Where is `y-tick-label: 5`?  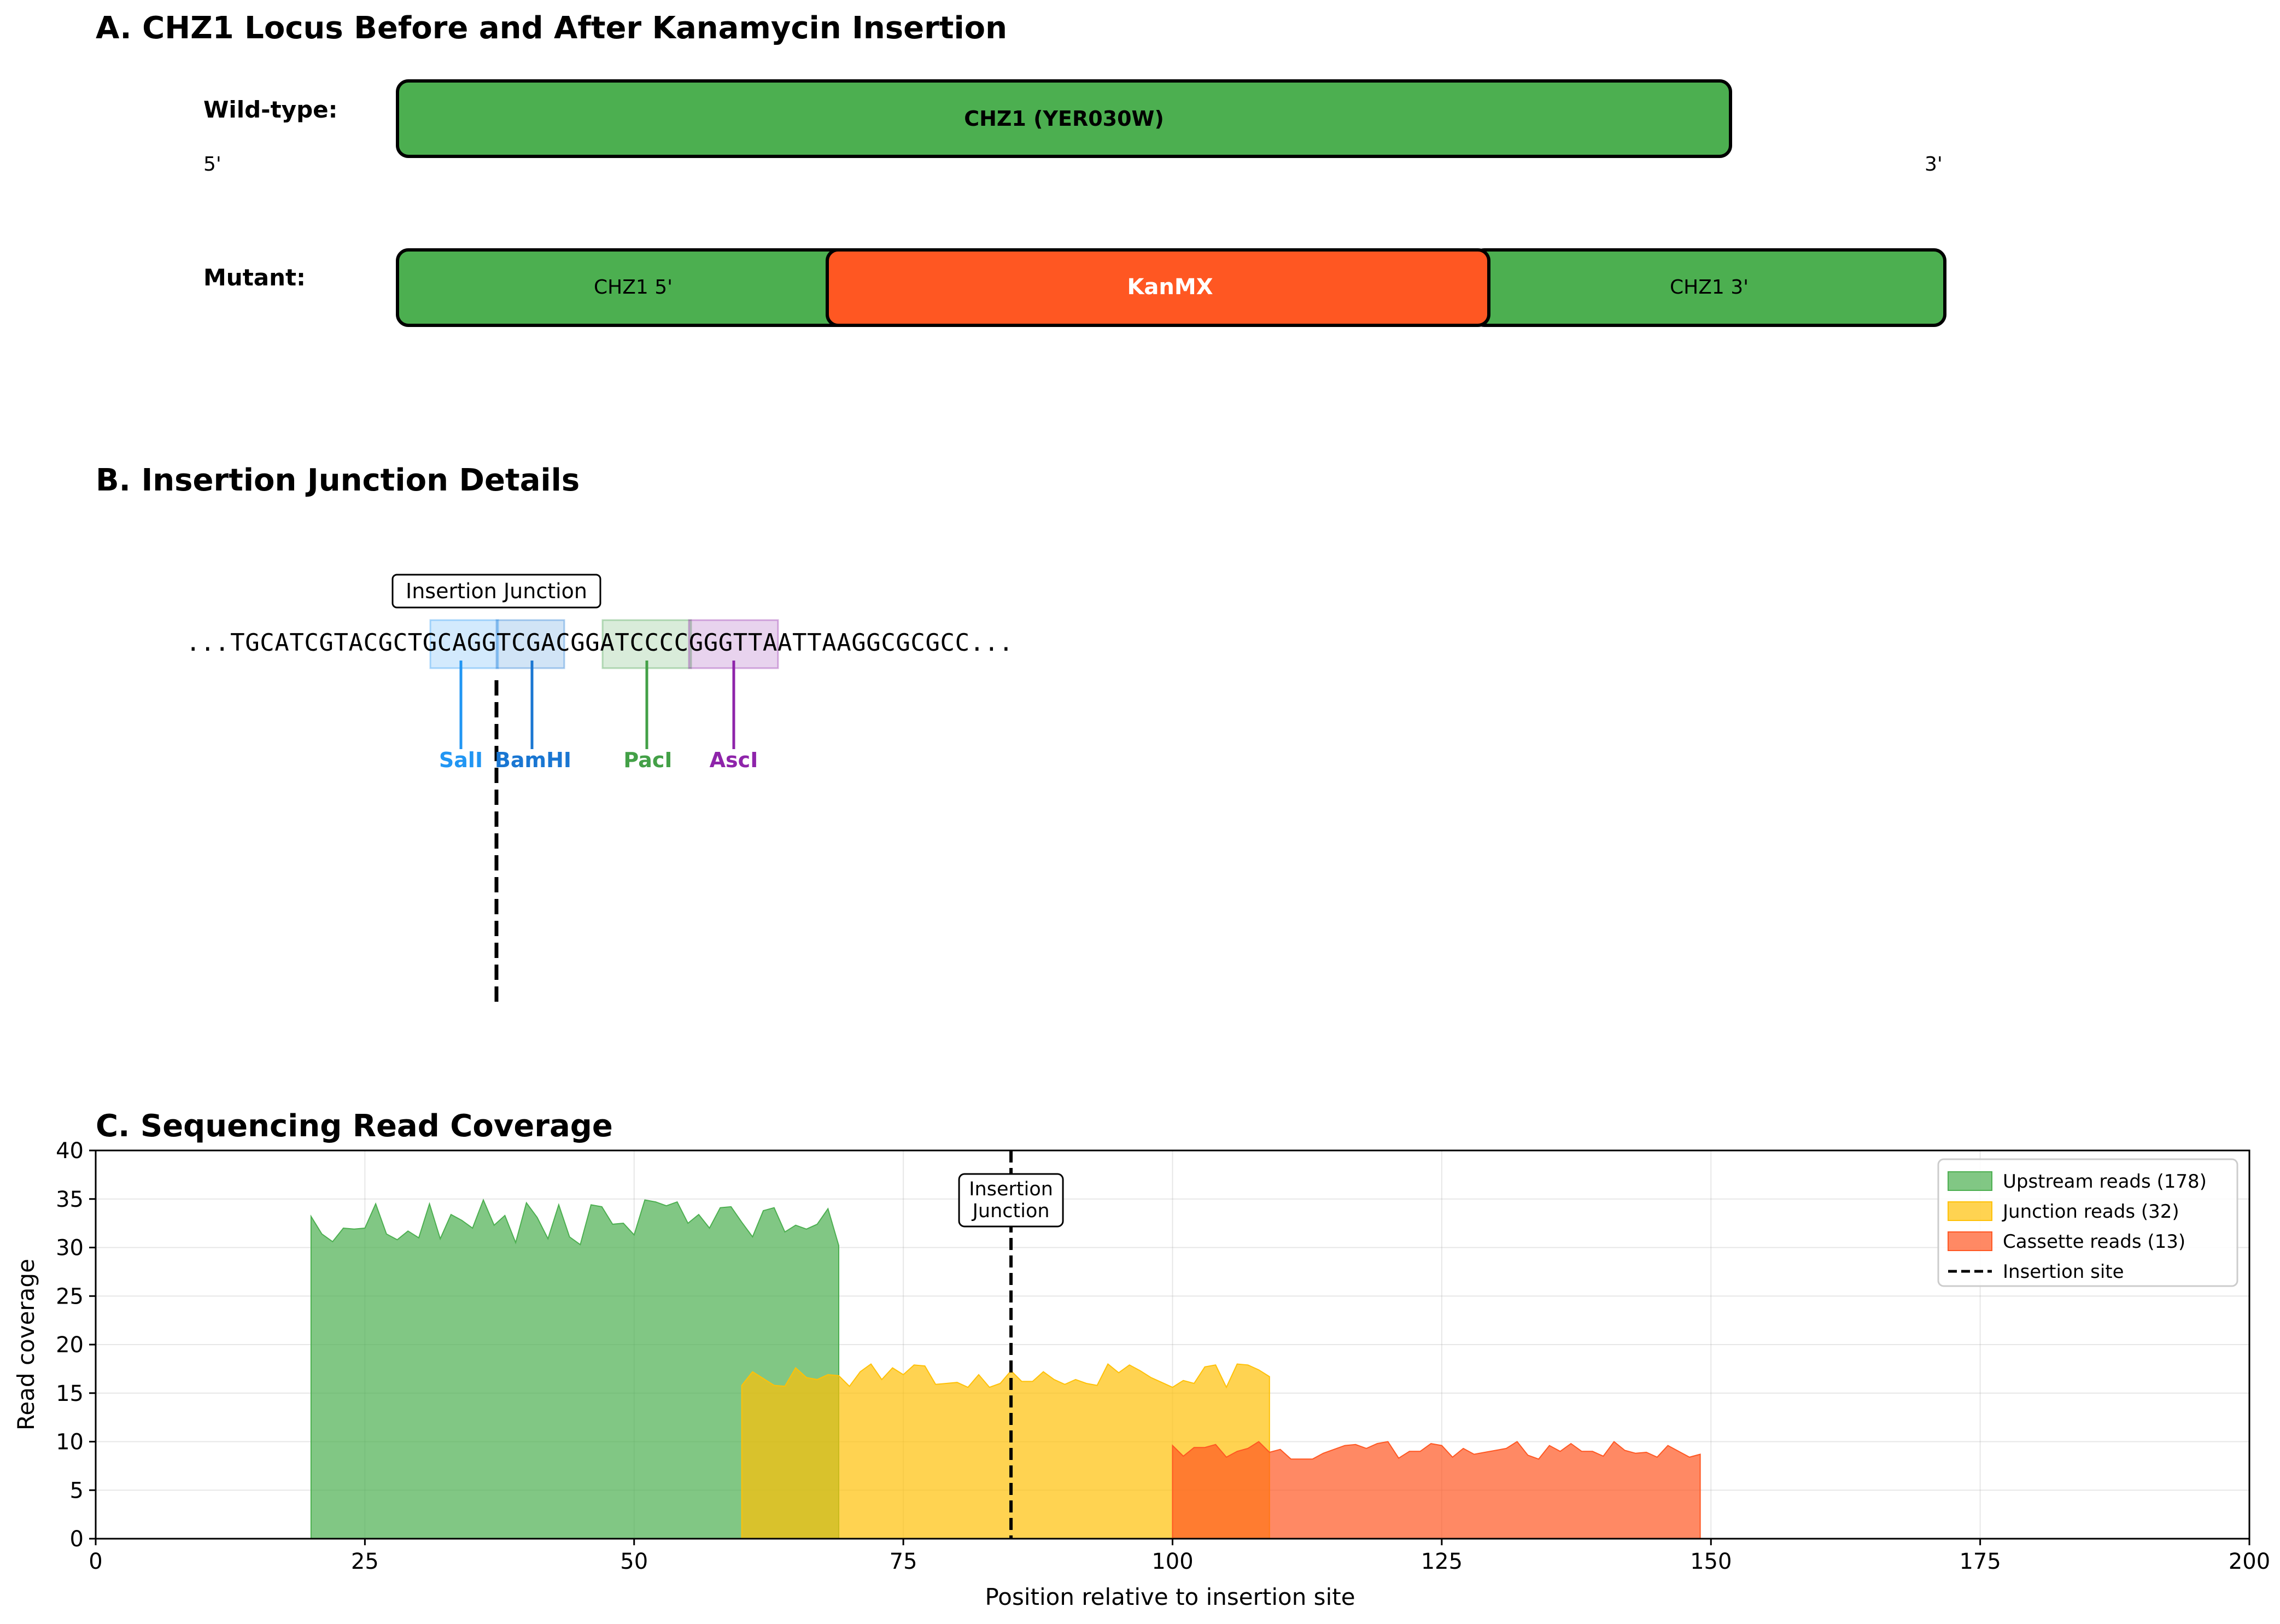 y-tick-label: 5 is located at coordinates (77, 1490).